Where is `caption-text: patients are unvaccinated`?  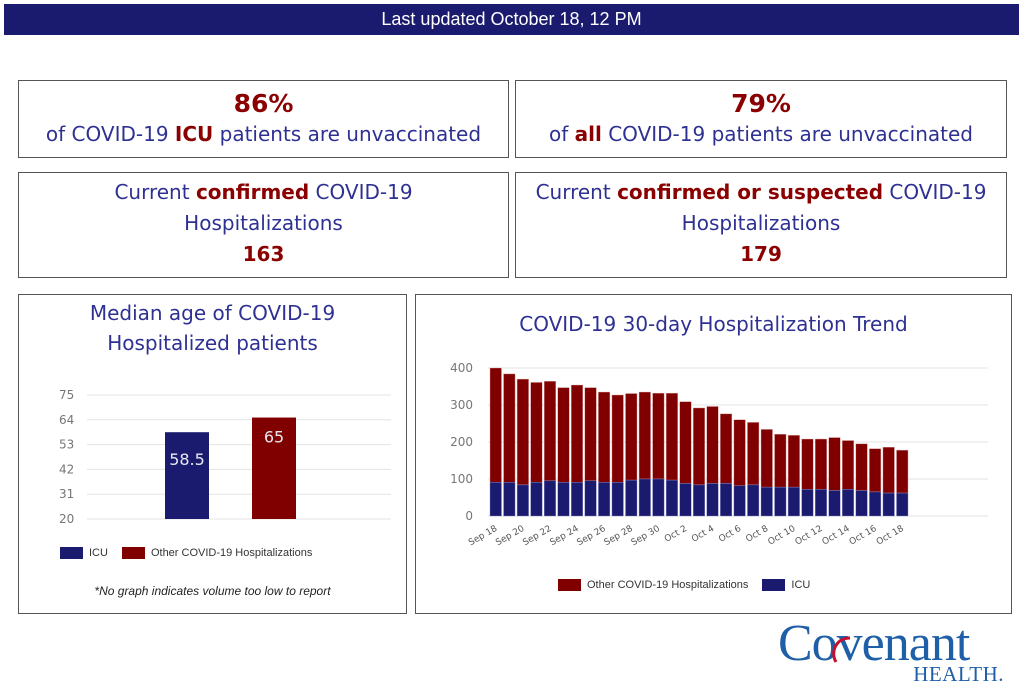 caption-text: patients are unvaccinated is located at coordinates (347, 134).